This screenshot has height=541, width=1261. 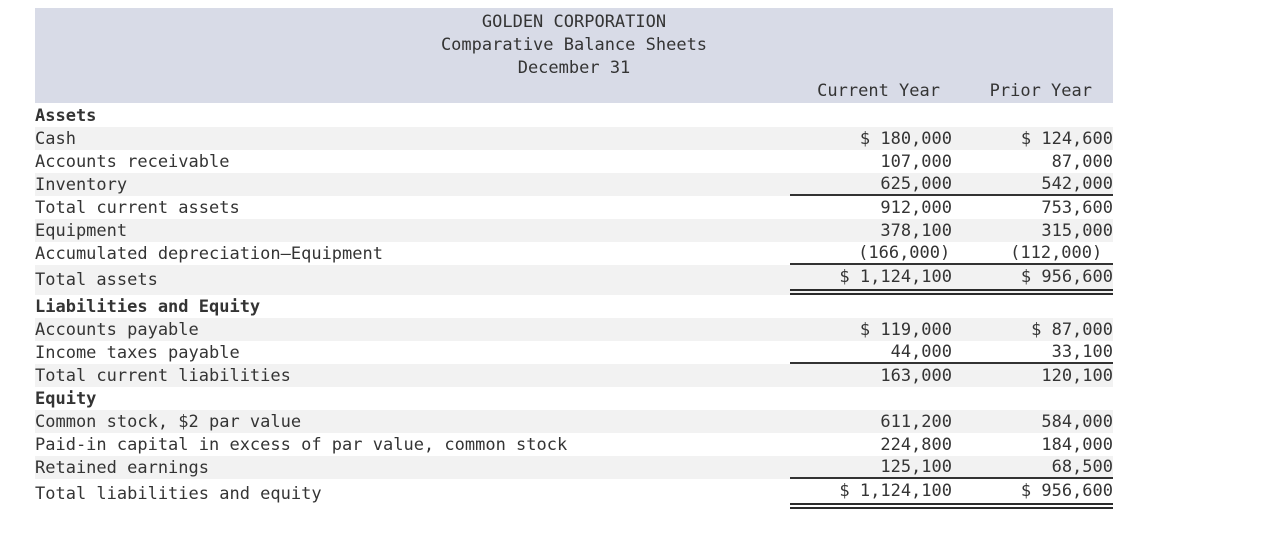 What do you see at coordinates (412, 138) in the screenshot?
I see `row-label: Cash` at bounding box center [412, 138].